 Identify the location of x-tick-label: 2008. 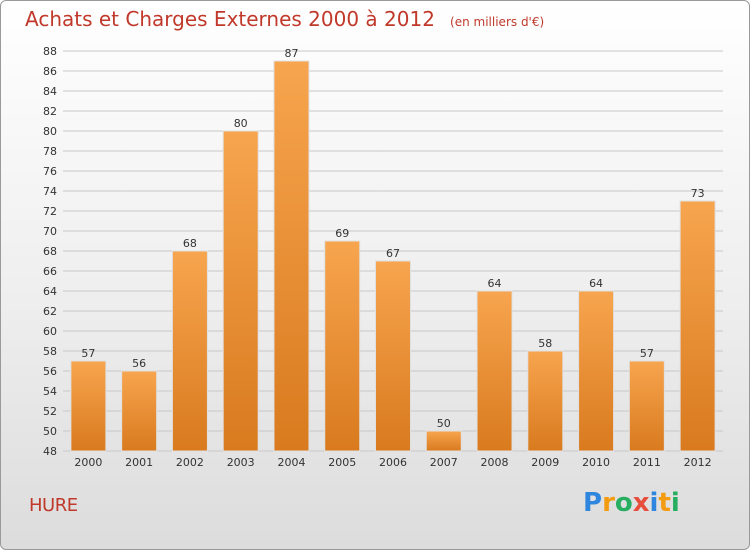
(495, 462).